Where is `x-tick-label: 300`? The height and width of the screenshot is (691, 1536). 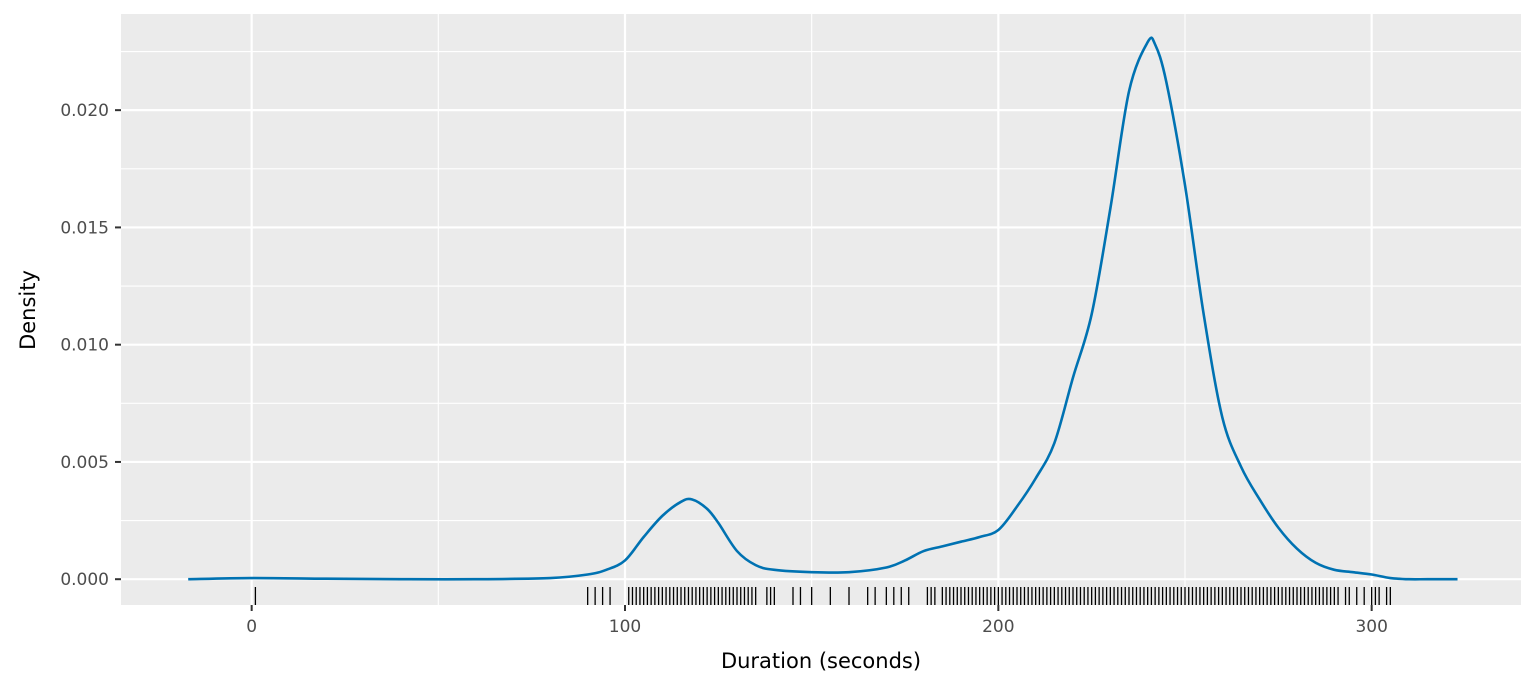 x-tick-label: 300 is located at coordinates (1371, 627).